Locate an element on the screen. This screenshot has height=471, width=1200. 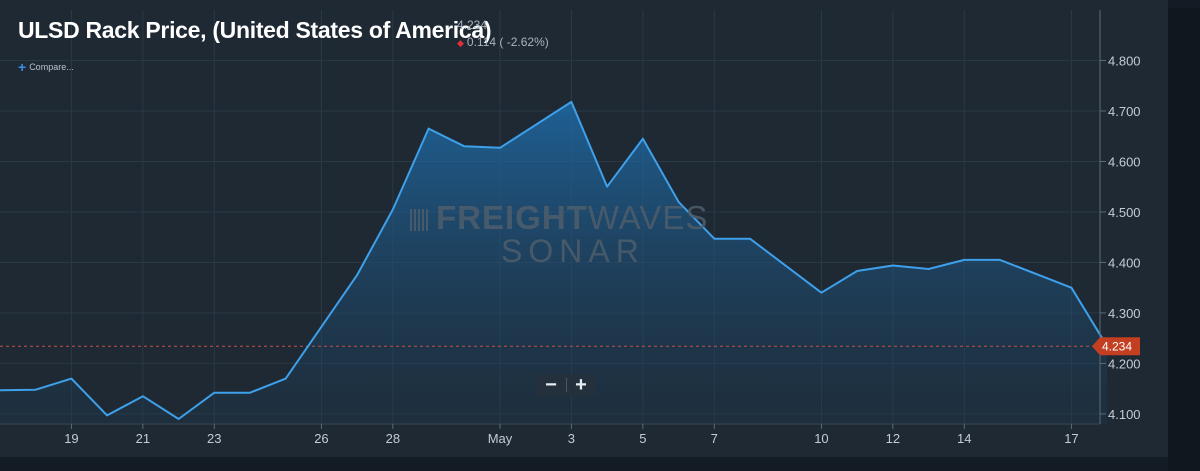
down-arrow-icon: ◆ is located at coordinates (460, 43).